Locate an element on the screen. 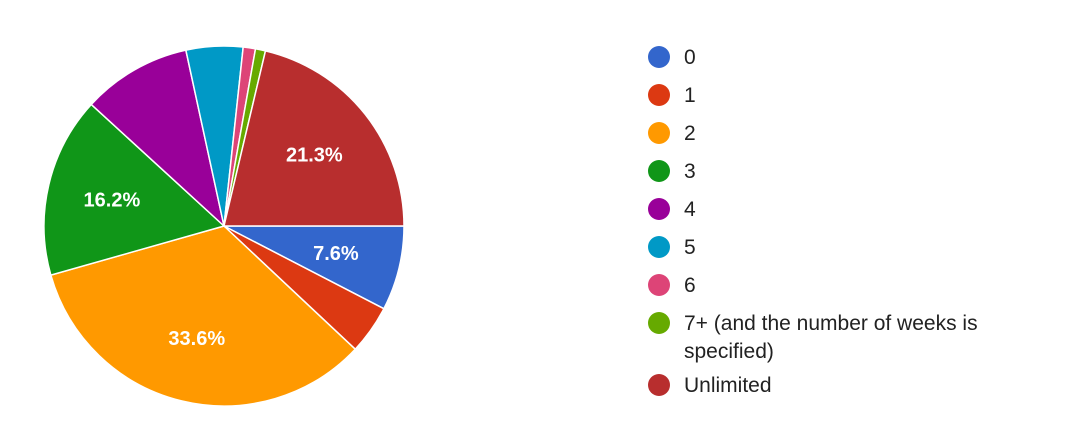 The width and height of the screenshot is (1092, 444). legend-item: Unlimited is located at coordinates (858, 388).